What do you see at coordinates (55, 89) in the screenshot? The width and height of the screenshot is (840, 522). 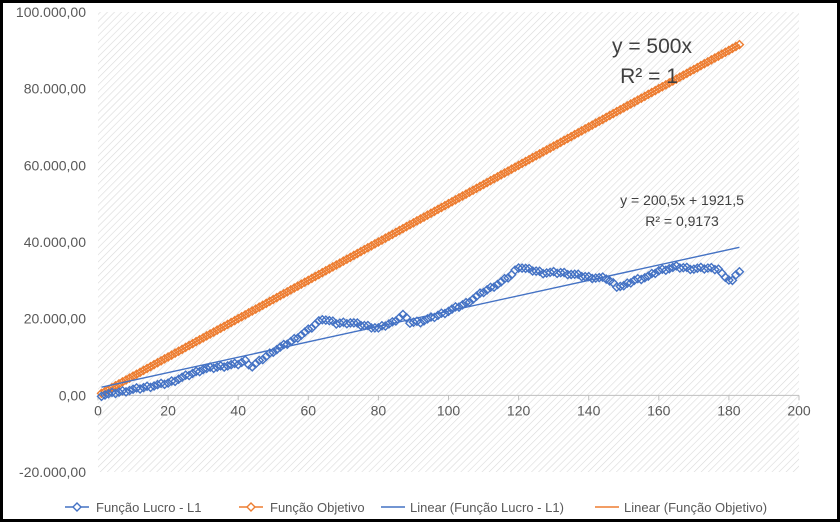 I see `y-tick-label: 80.000,00` at bounding box center [55, 89].